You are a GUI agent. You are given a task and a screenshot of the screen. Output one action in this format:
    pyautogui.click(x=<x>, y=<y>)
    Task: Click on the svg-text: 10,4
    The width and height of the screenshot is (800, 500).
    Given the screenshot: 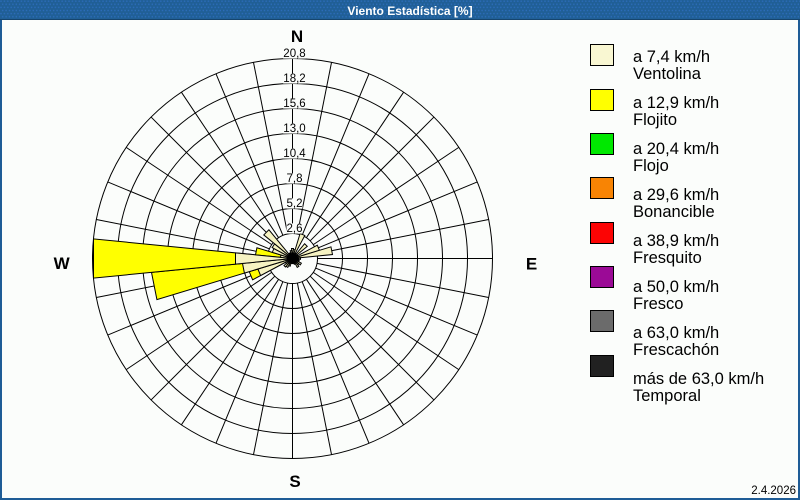 What is the action you would take?
    pyautogui.click(x=294, y=154)
    